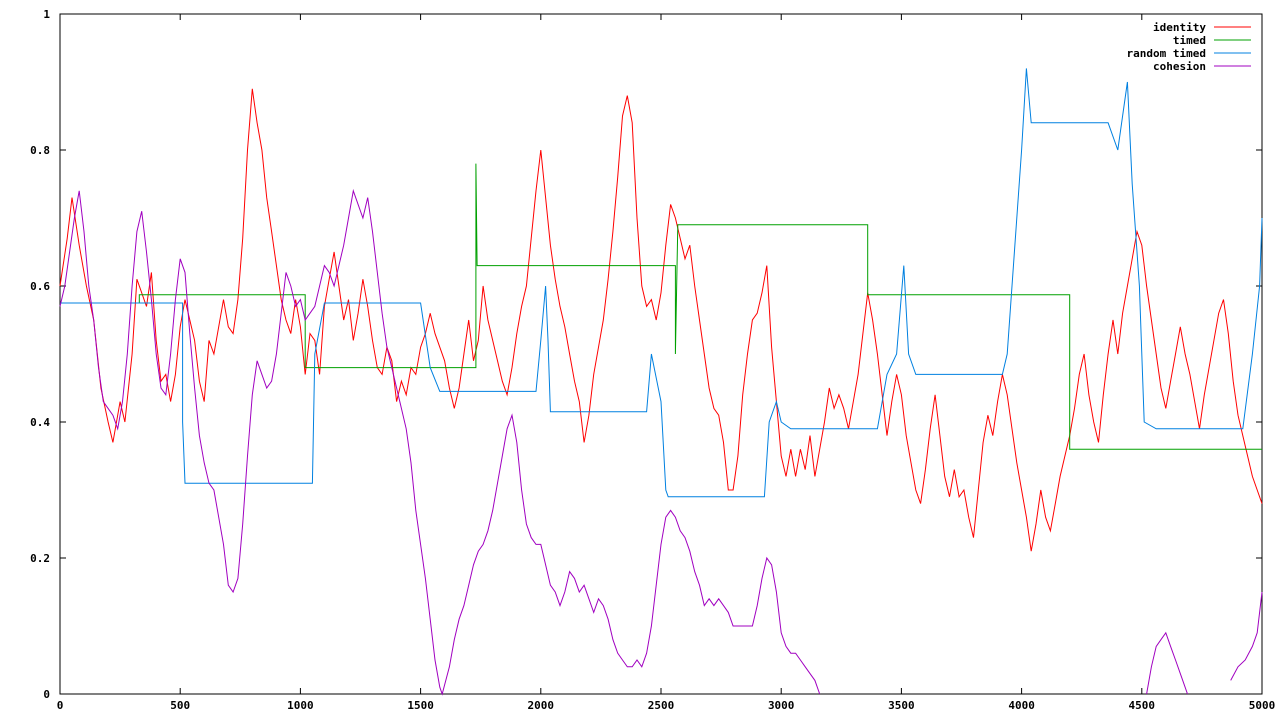 The image size is (1280, 720). What do you see at coordinates (661, 705) in the screenshot?
I see `x-tick-label: 2500` at bounding box center [661, 705].